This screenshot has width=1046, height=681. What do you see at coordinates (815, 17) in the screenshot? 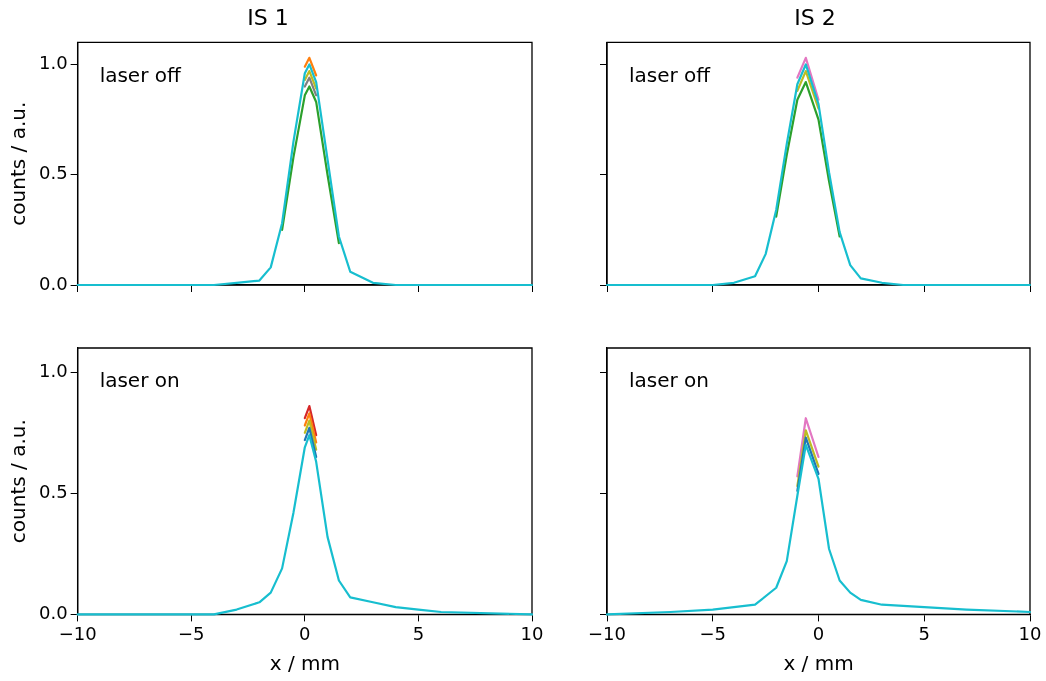
I see `chart-title: IS 2` at bounding box center [815, 17].